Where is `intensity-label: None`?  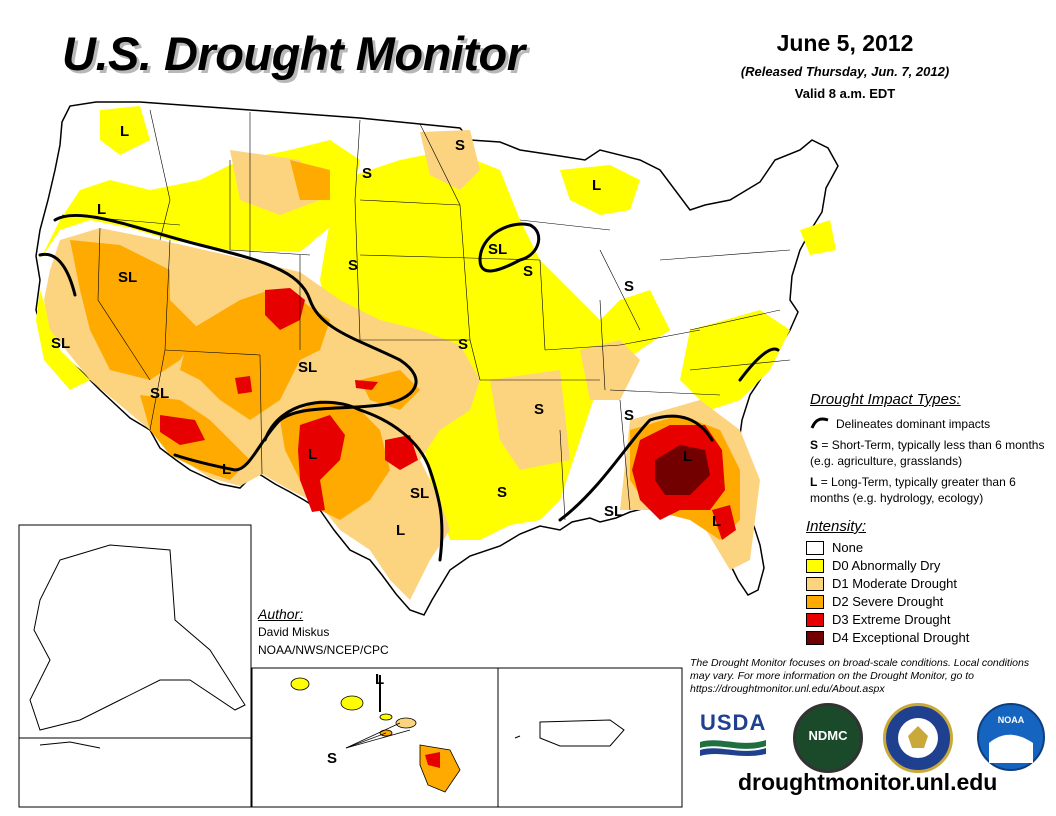 intensity-label: None is located at coordinates (848, 547).